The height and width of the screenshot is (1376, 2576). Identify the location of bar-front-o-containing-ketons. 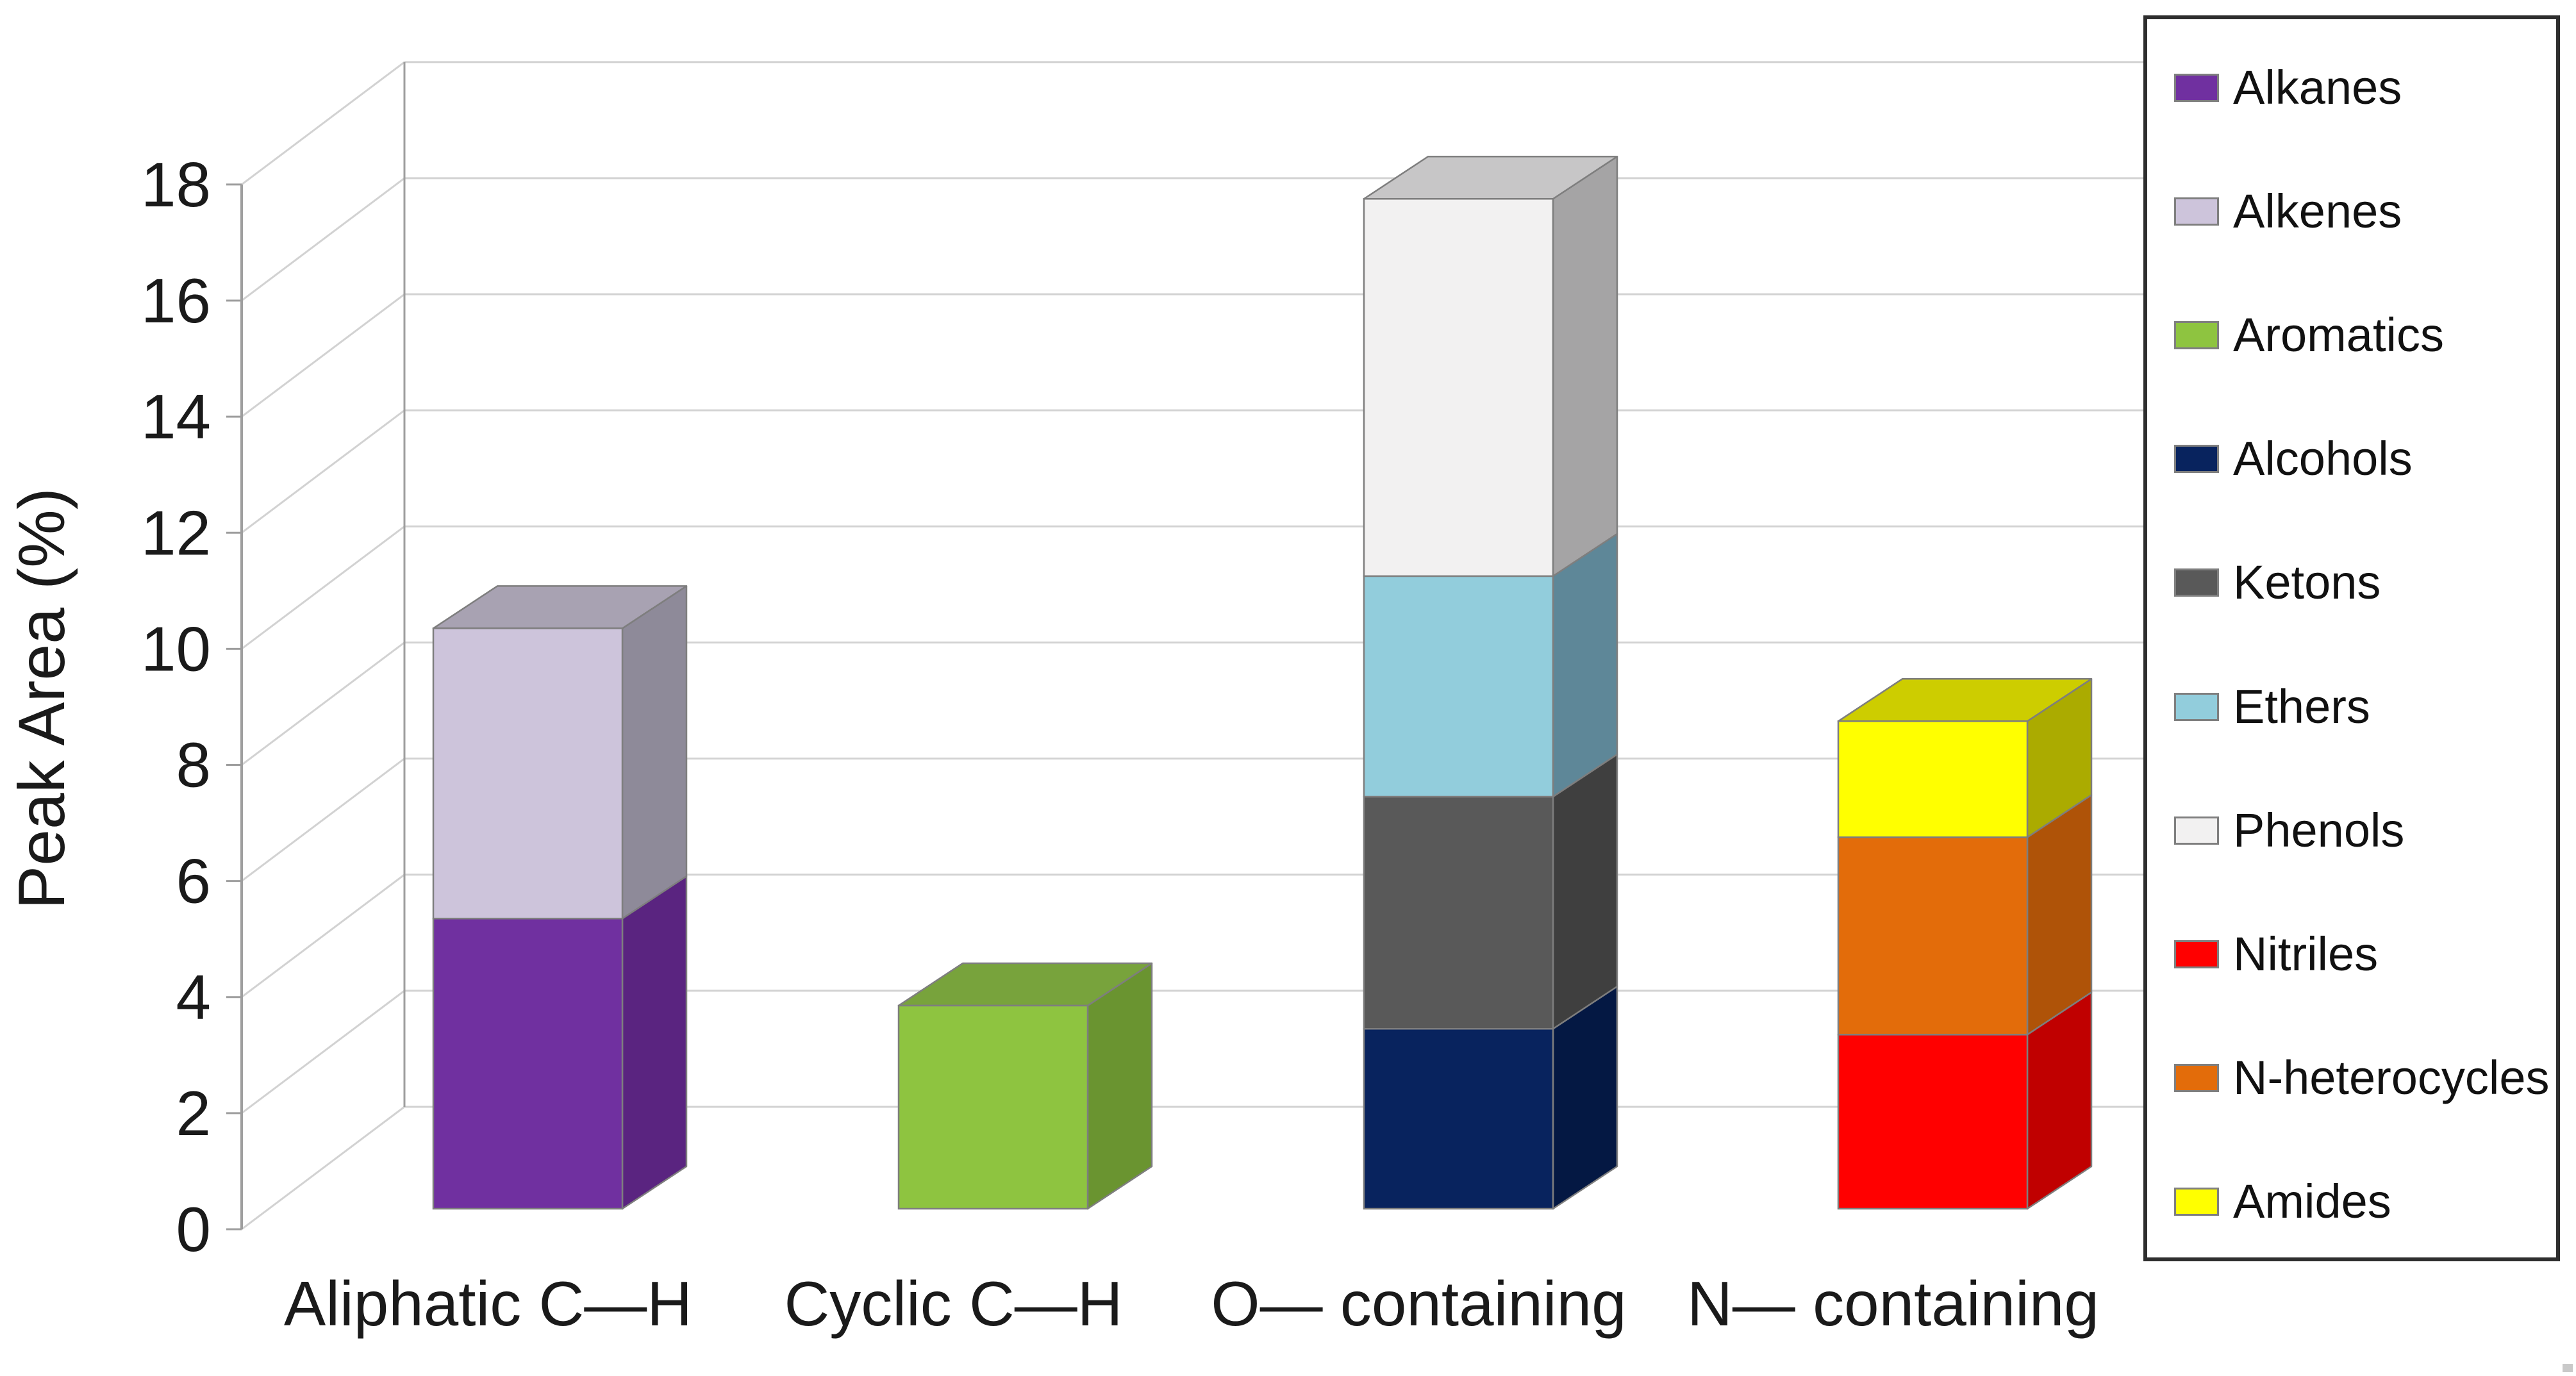
(1458, 913).